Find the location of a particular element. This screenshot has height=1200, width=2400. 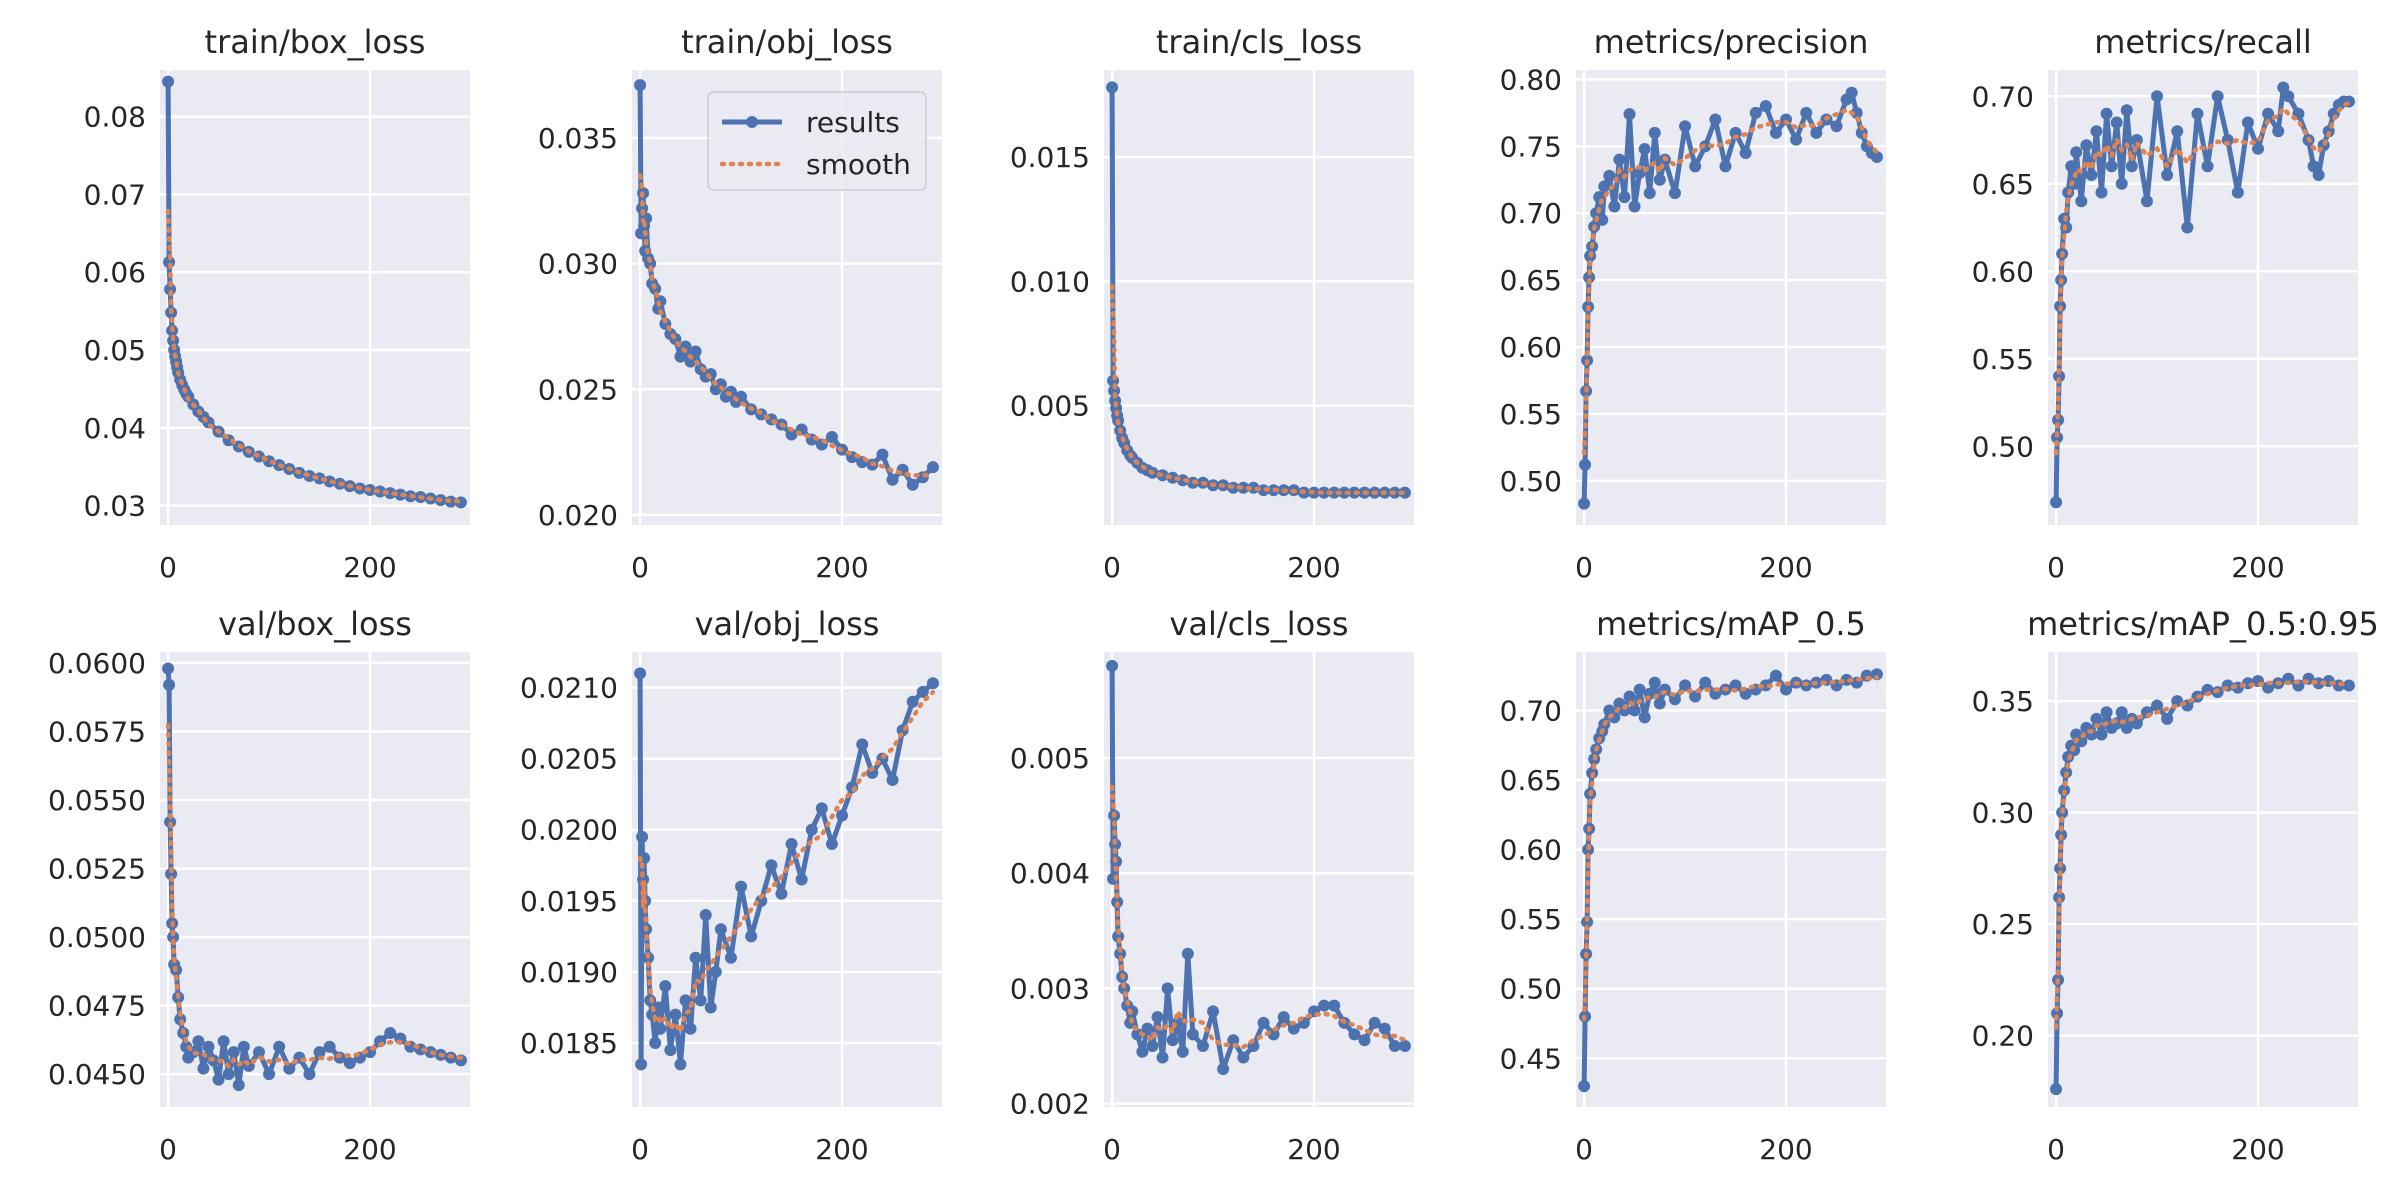

y-tick-label: 0.55 is located at coordinates (1531, 414).